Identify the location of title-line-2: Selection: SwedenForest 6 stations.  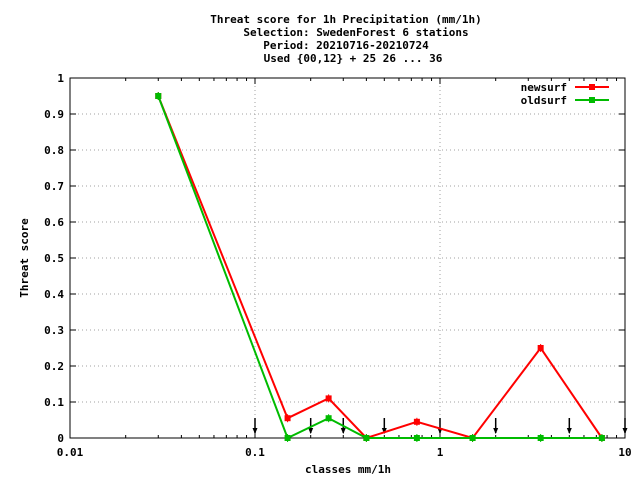
(355, 32).